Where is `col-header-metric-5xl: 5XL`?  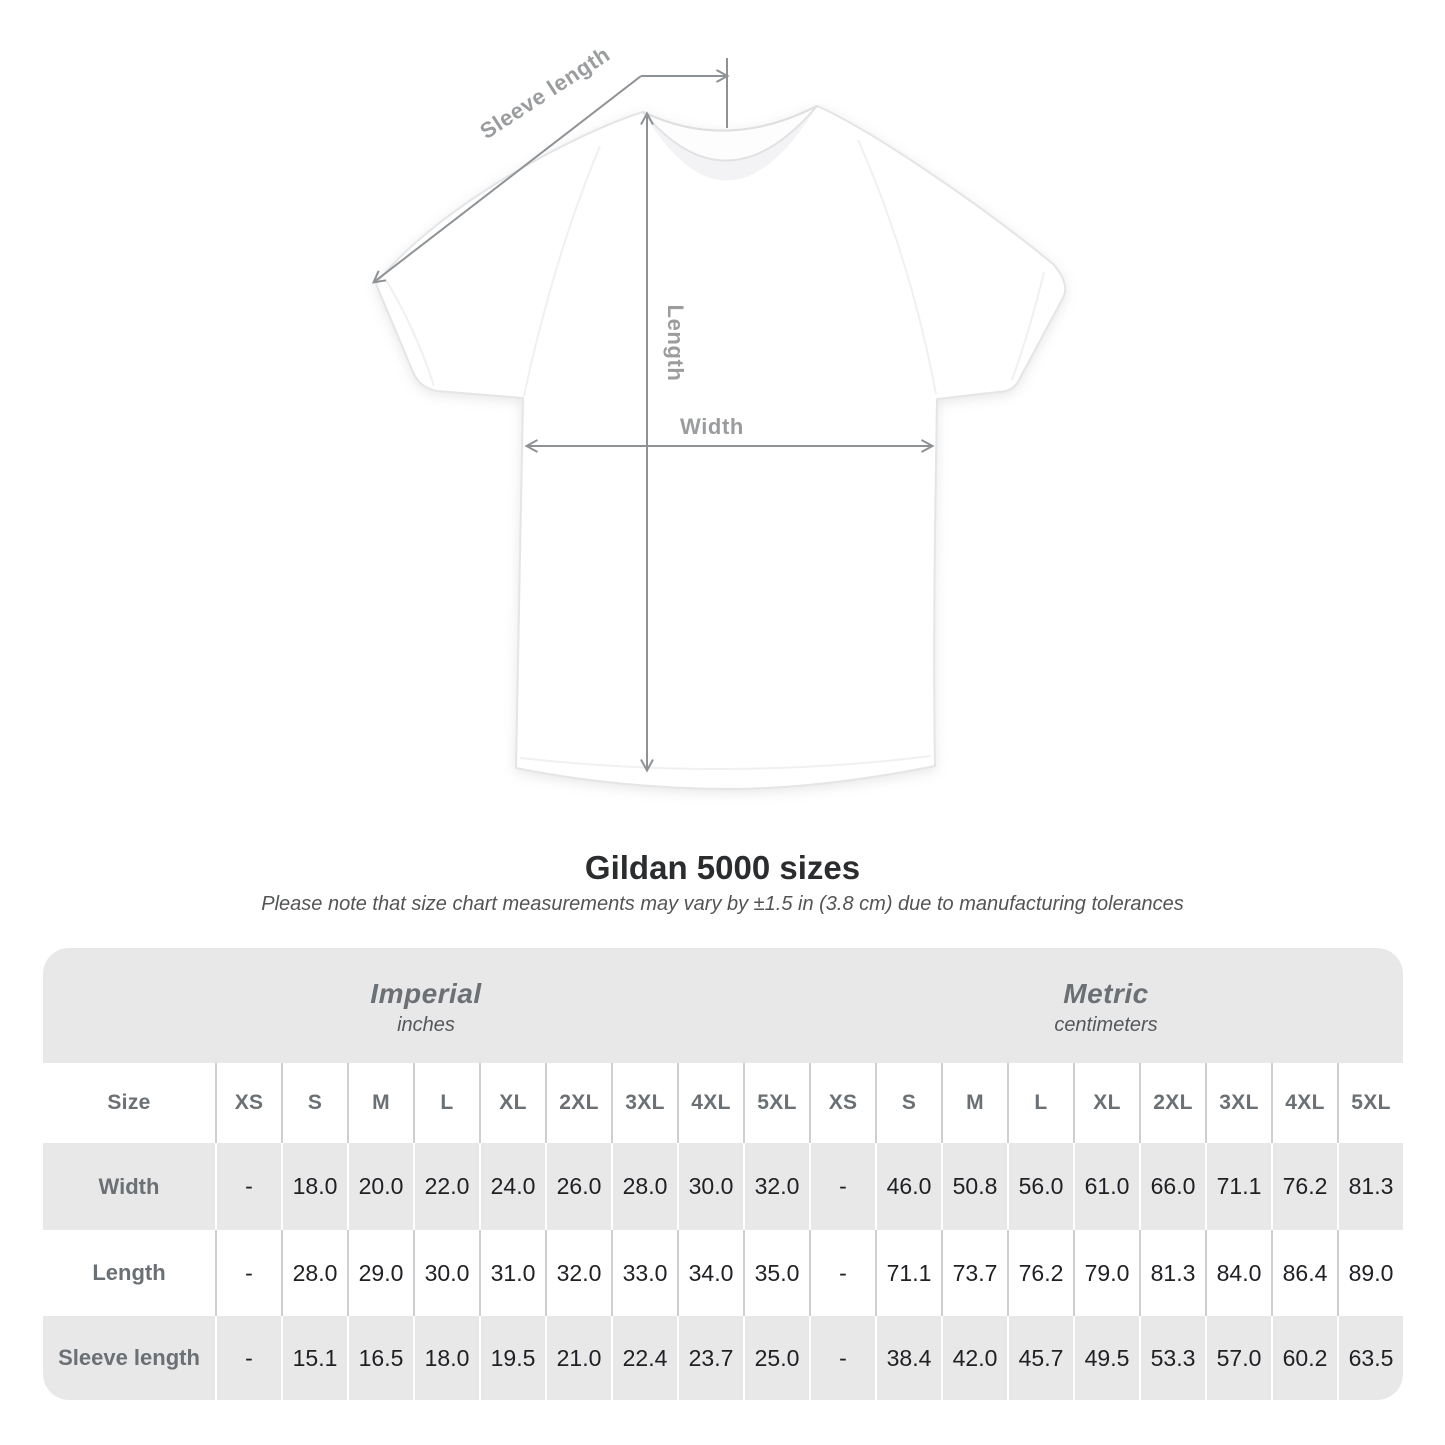 col-header-metric-5xl: 5XL is located at coordinates (1370, 1103).